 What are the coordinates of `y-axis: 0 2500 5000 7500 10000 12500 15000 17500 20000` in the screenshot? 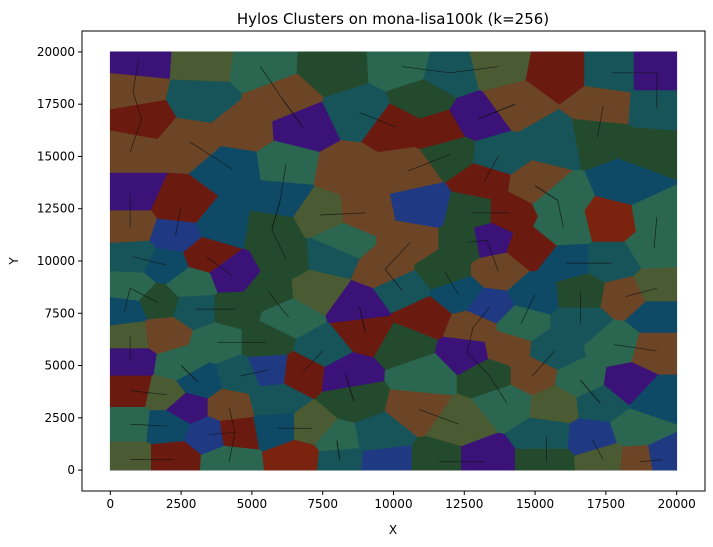 It's located at (59, 261).